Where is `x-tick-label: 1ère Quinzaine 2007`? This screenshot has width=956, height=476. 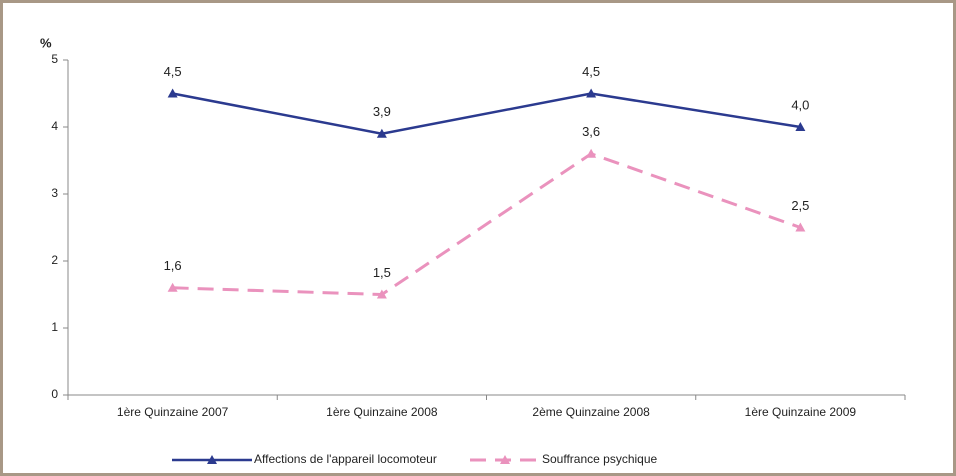
x-tick-label: 1ère Quinzaine 2007 is located at coordinates (173, 412).